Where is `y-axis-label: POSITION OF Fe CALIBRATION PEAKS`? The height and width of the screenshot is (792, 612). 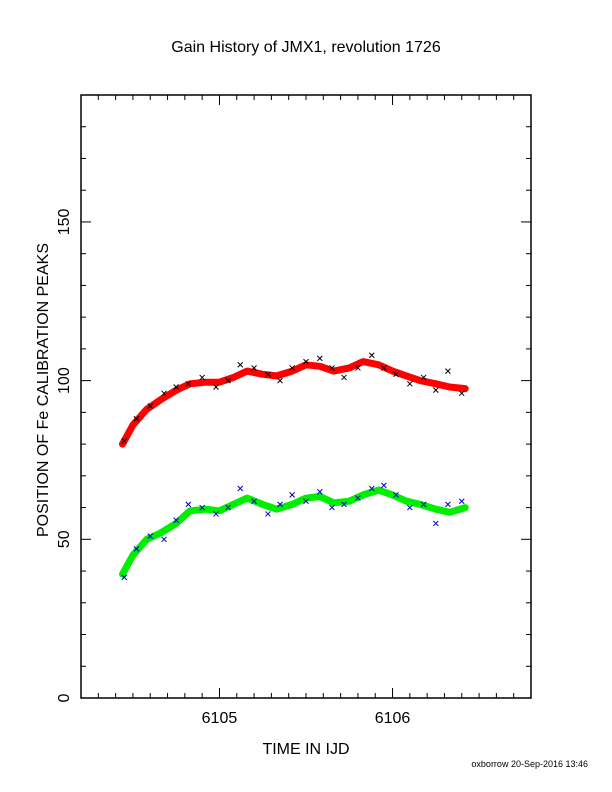
y-axis-label: POSITION OF Fe CALIBRATION PEAKS is located at coordinates (43, 390).